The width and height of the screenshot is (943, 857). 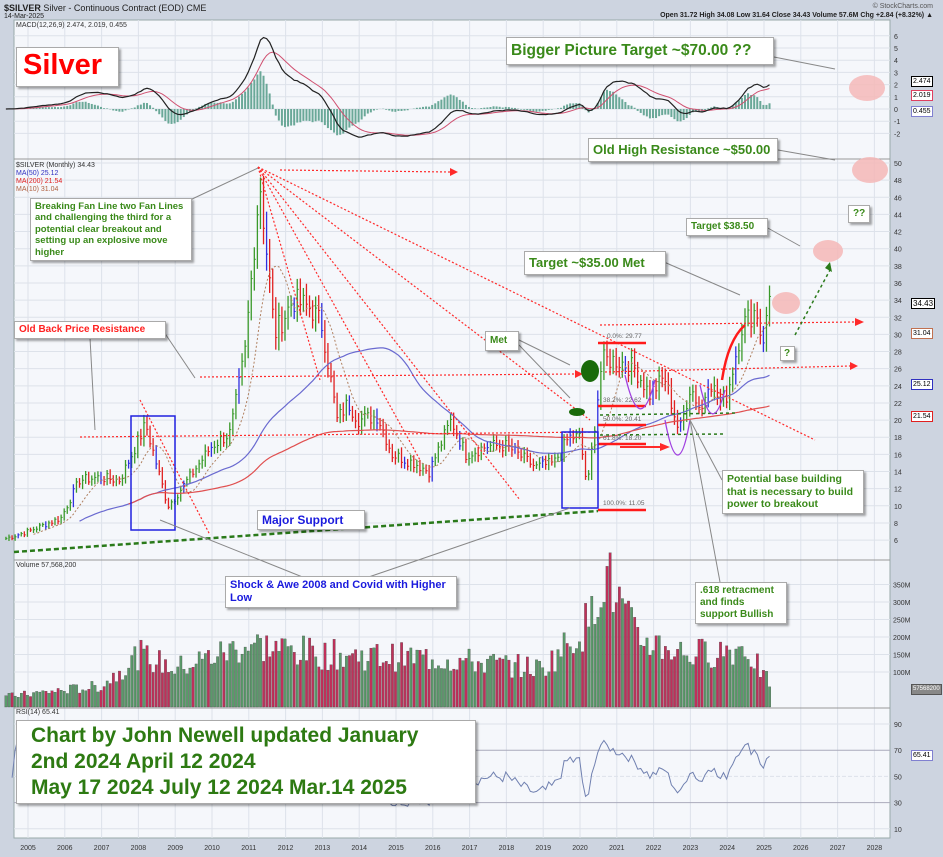 I want to click on target-35-met-box: Target ~$35.00 Met, so click(x=595, y=263).